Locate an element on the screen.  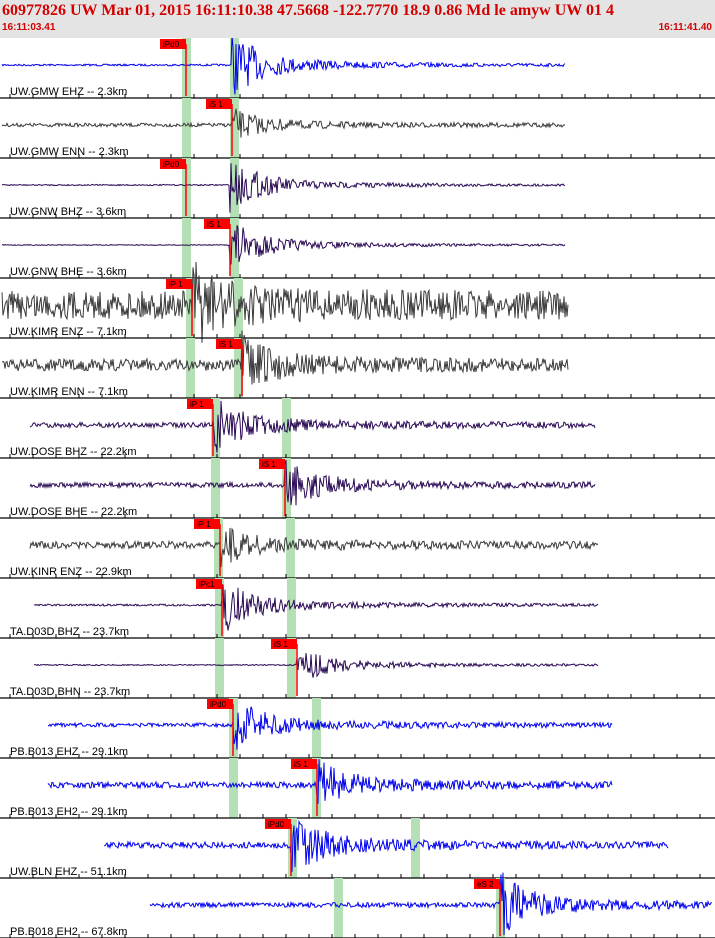
trace-label: UW.BLN EHZ -- 51.1km is located at coordinates (68, 872).